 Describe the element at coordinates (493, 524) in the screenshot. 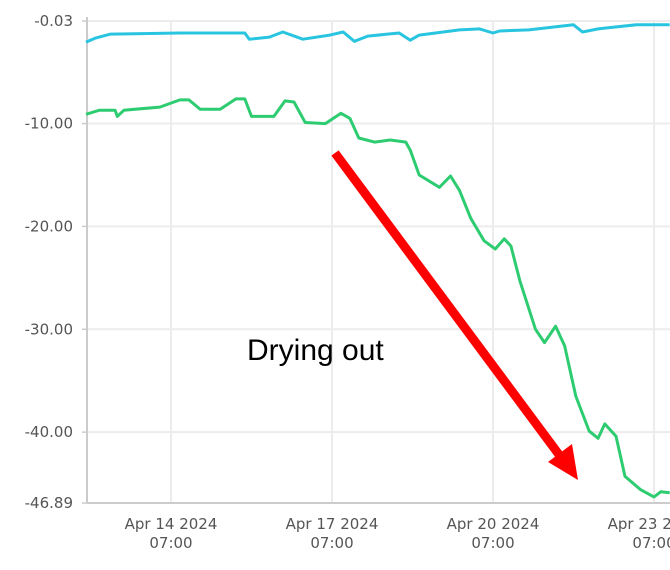

I see `x-tick-label: Apr 20 2024` at that location.